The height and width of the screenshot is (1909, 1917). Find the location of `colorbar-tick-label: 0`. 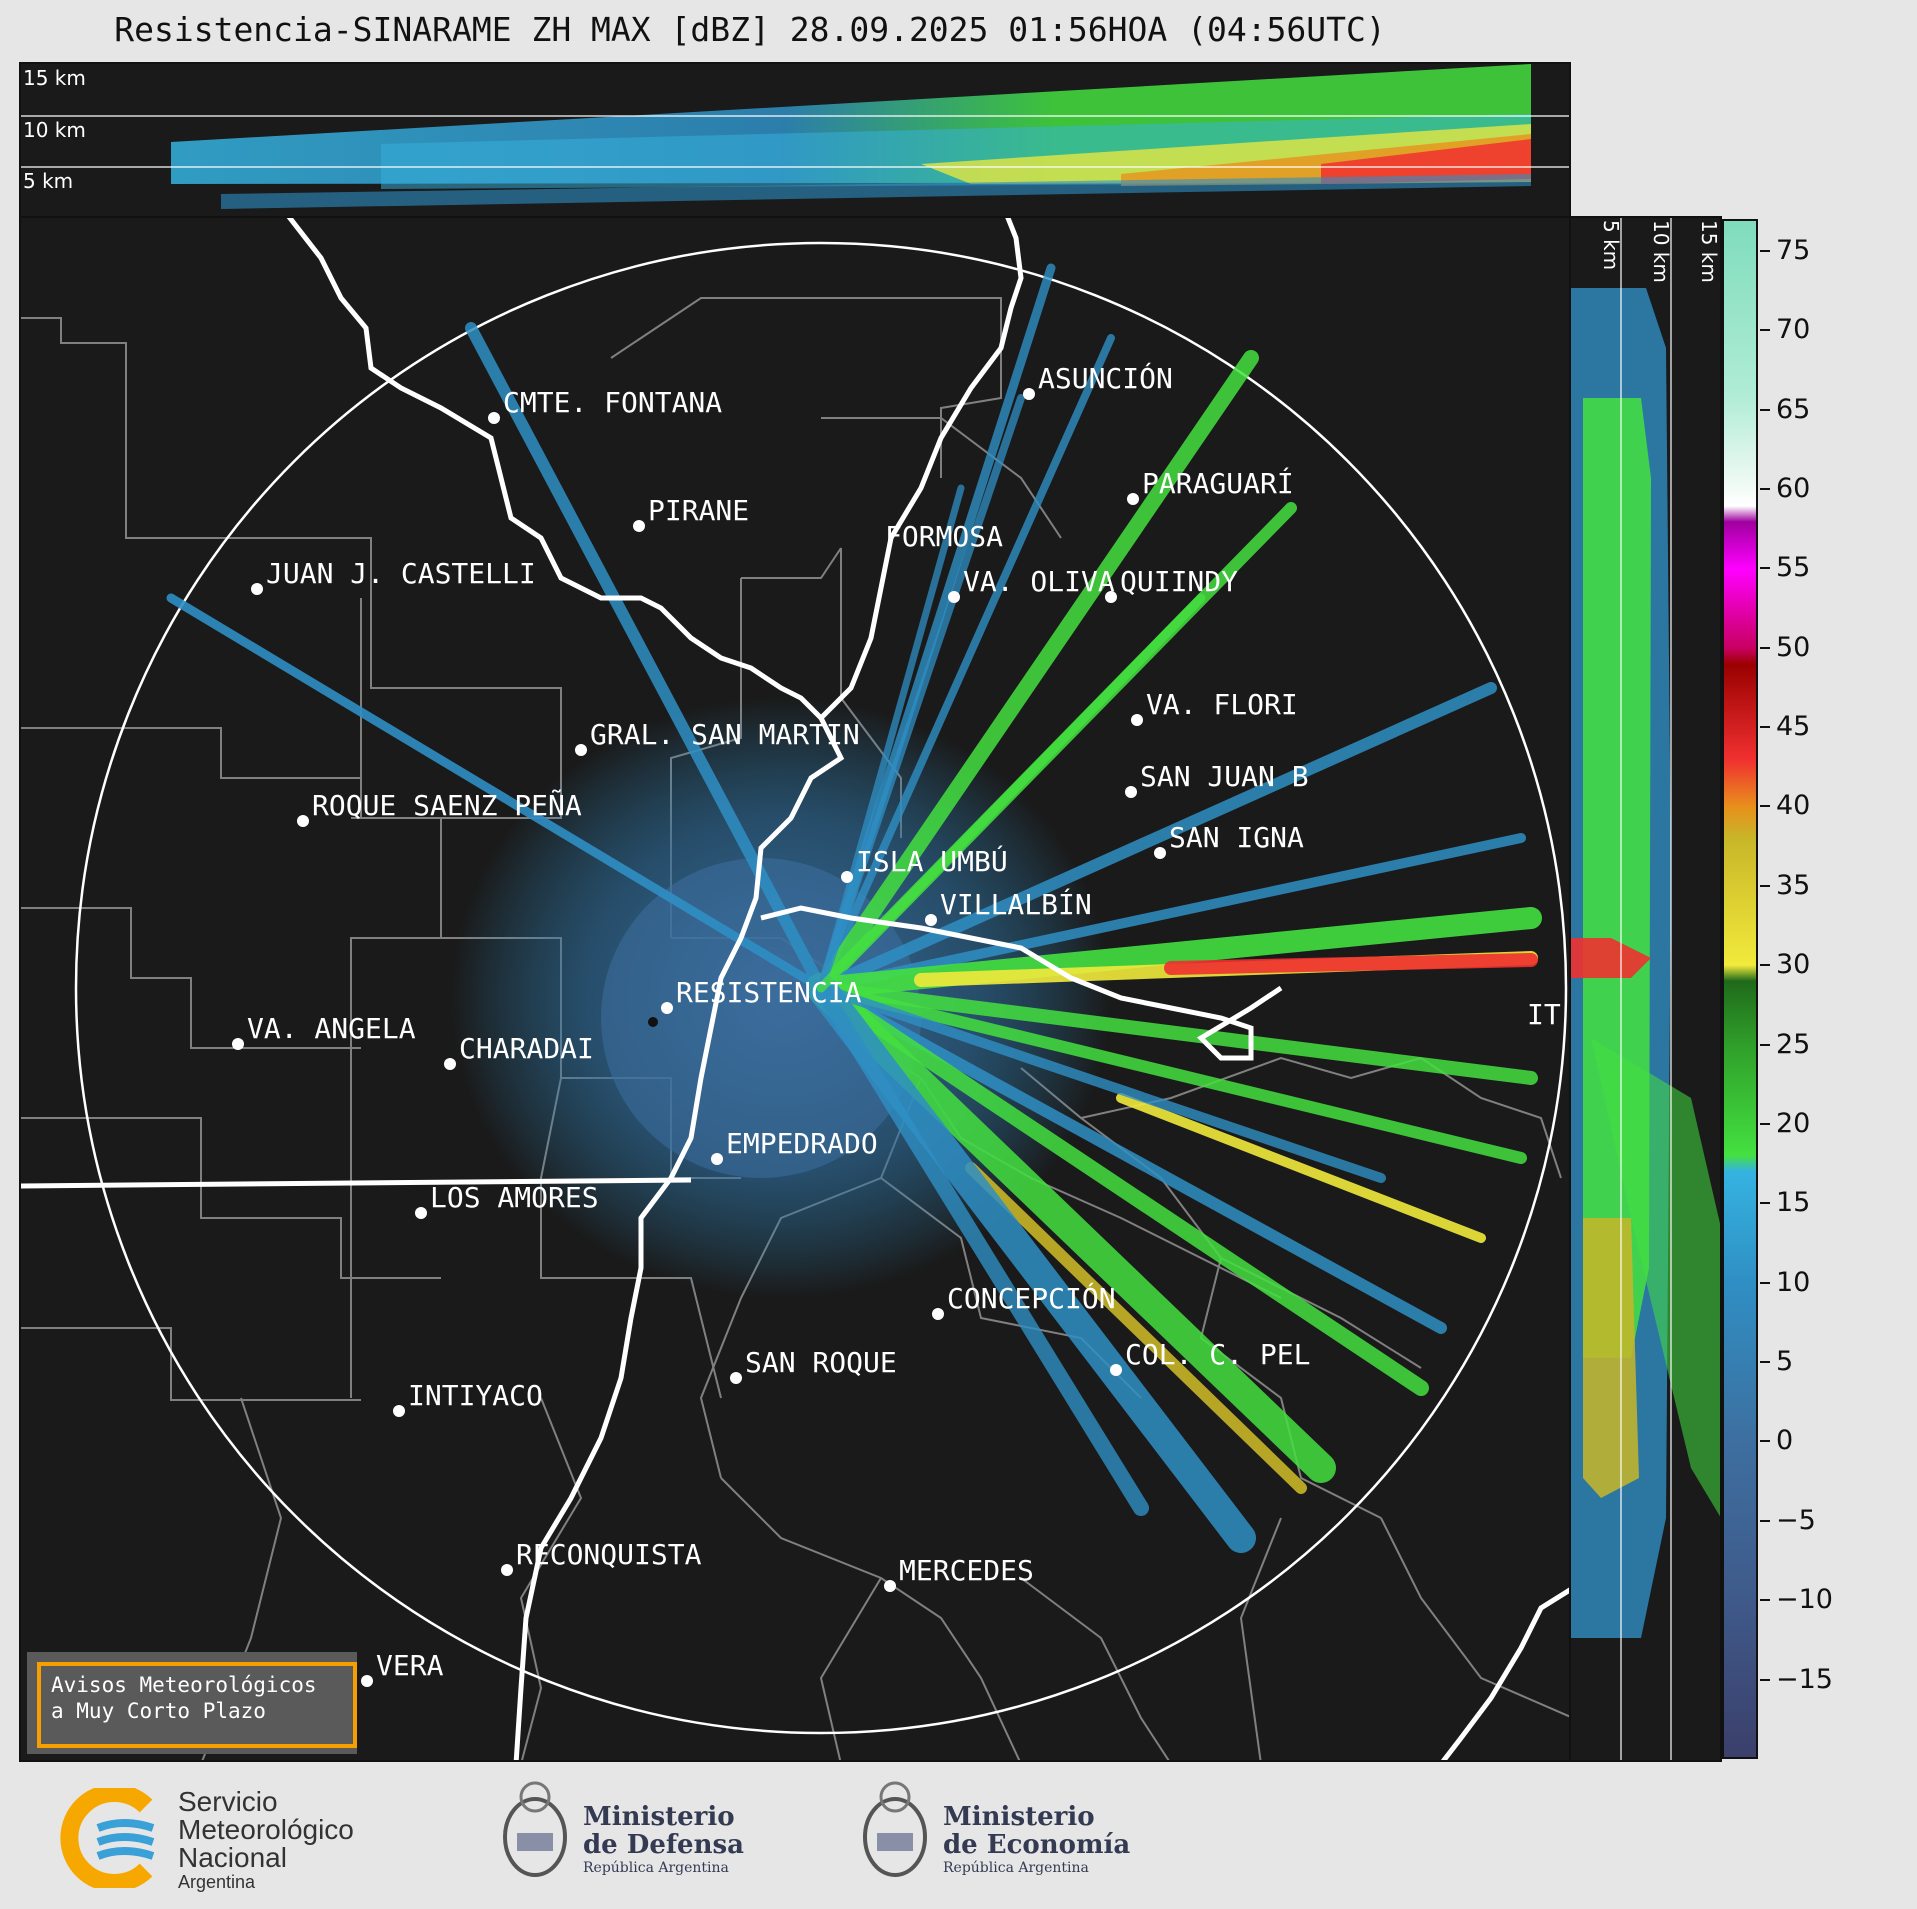

colorbar-tick-label: 0 is located at coordinates (1785, 1441).